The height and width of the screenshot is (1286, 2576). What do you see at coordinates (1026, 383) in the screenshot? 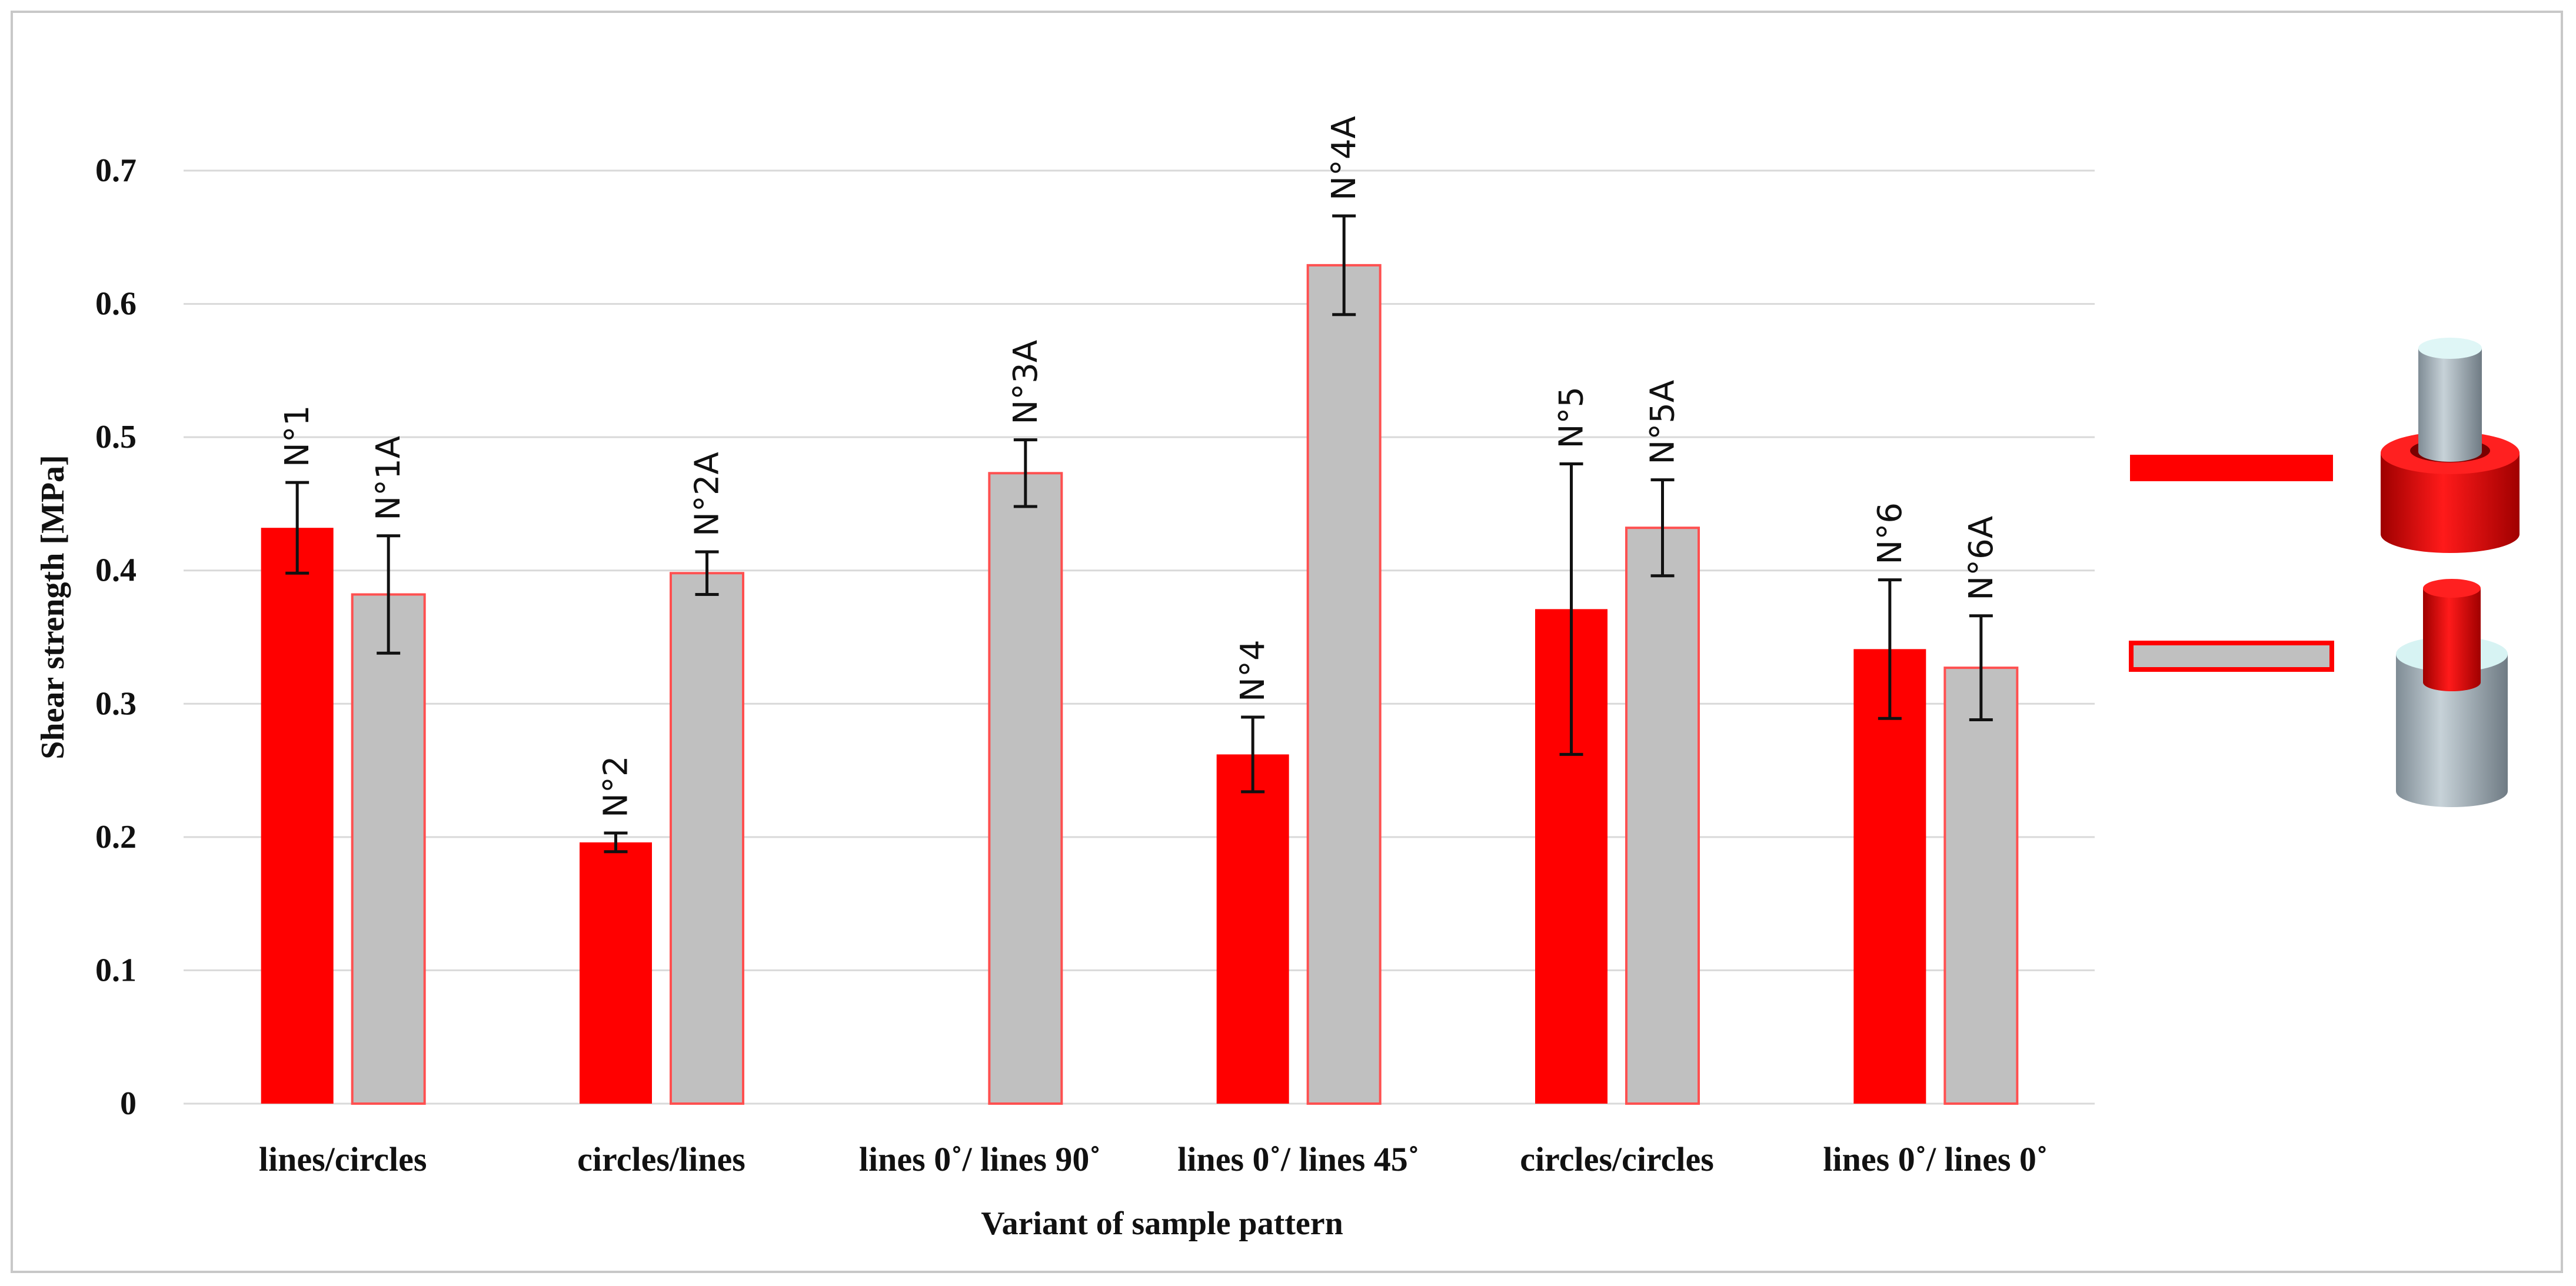
I see `bar-label: N°3A` at bounding box center [1026, 383].